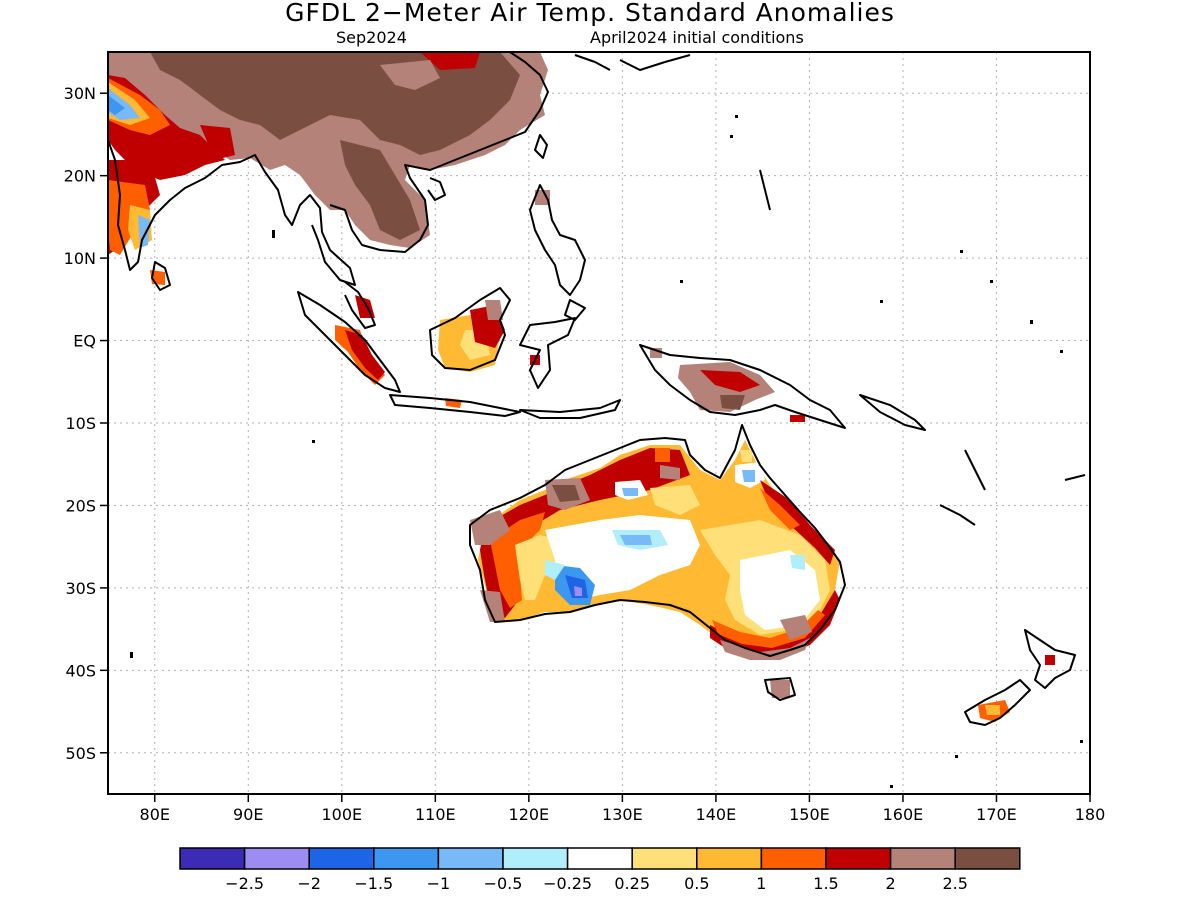 This screenshot has height=900, width=1200. What do you see at coordinates (244, 883) in the screenshot?
I see `colorbar-label: −2.5` at bounding box center [244, 883].